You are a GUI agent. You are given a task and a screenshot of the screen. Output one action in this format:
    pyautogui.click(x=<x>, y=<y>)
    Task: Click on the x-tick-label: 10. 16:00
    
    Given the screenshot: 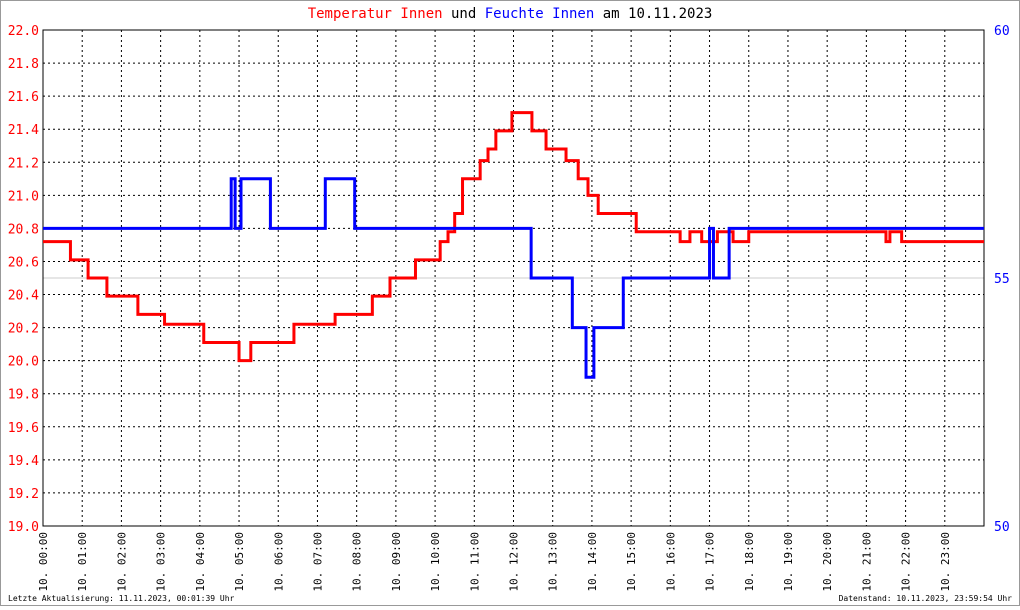 What is the action you would take?
    pyautogui.click(x=670, y=562)
    